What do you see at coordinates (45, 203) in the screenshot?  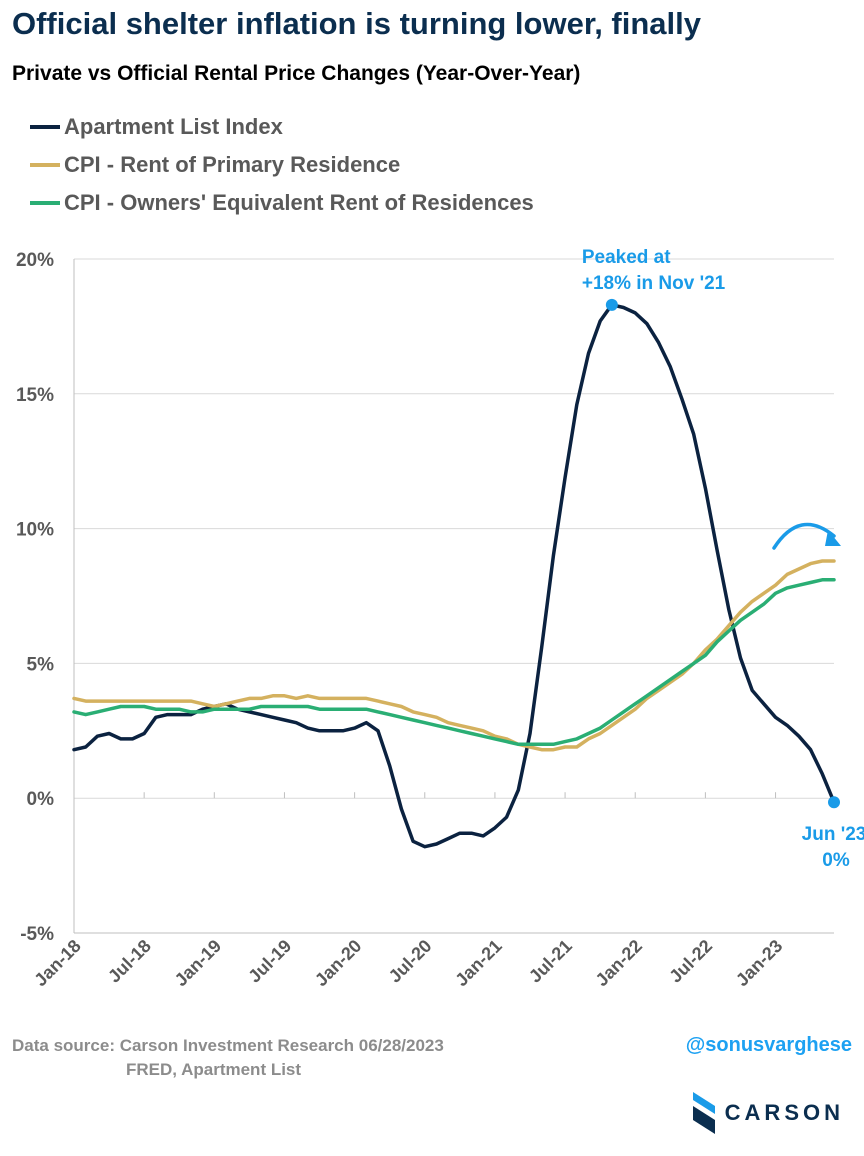 I see `legend-swatch-cpi-oer` at bounding box center [45, 203].